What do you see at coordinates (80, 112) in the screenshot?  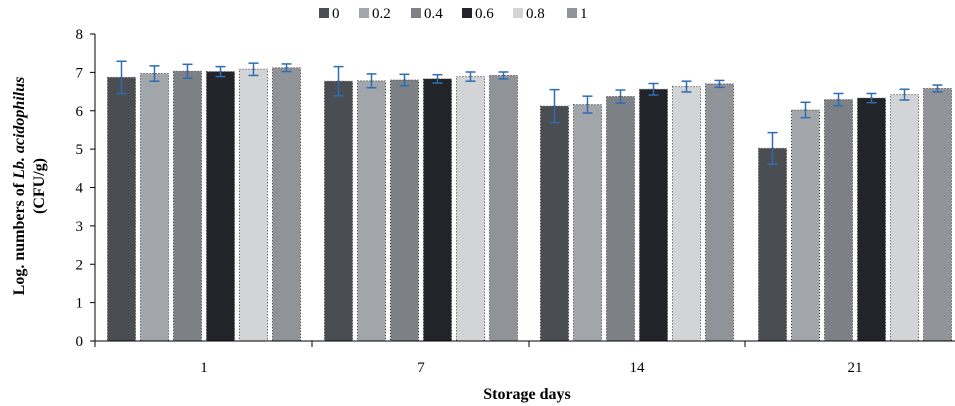 I see `y-tick-label: 6` at bounding box center [80, 112].